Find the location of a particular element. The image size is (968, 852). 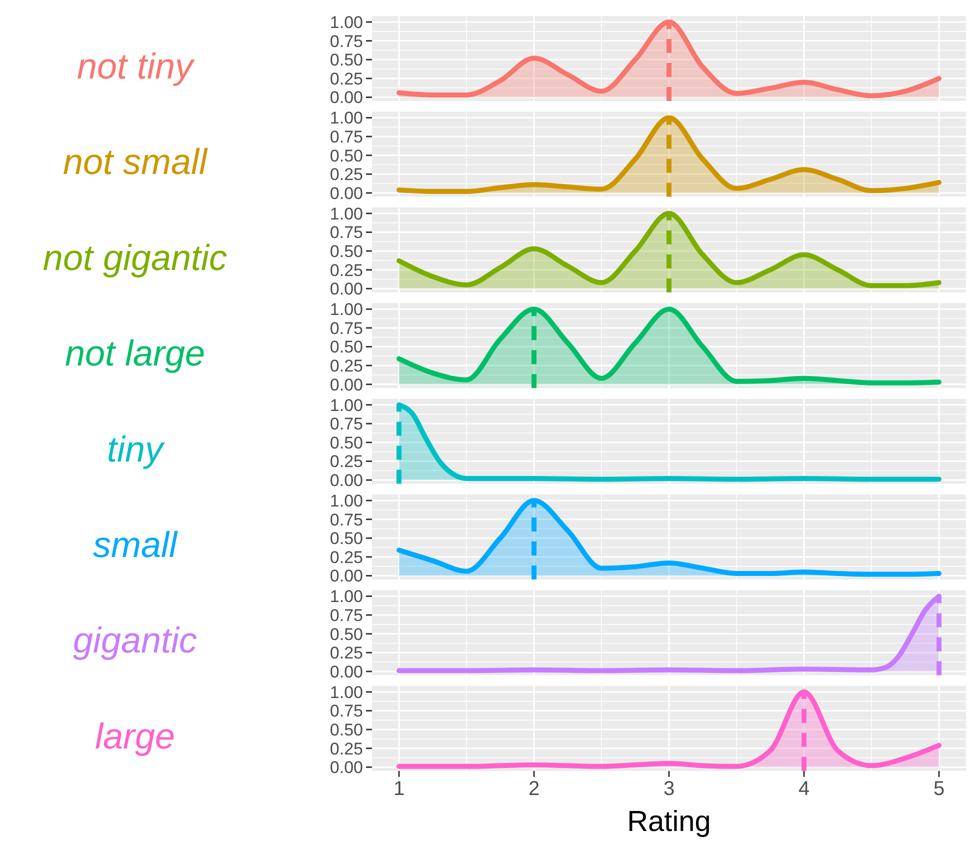

text: small is located at coordinates (135, 544).